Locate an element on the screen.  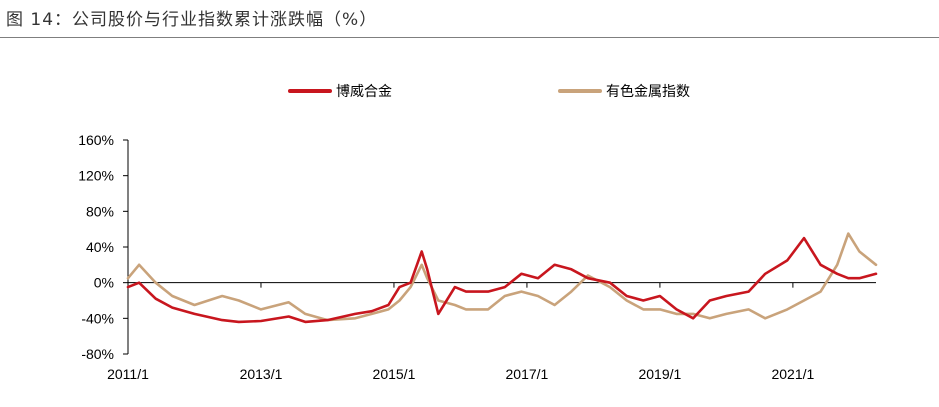
figure-title: 图 14：公司股价与行业指数累计涨跌幅（%） is located at coordinates (192, 20).